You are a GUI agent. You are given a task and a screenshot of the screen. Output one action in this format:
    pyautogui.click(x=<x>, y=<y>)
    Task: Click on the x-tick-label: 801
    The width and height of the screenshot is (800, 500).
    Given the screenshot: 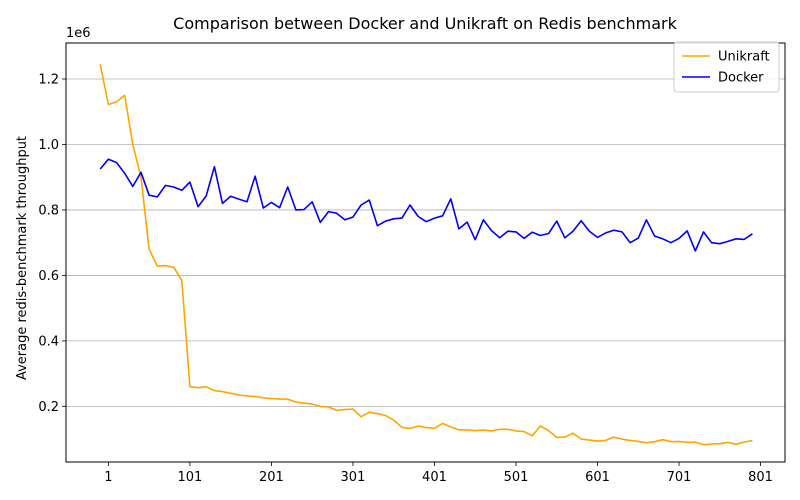 What is the action you would take?
    pyautogui.click(x=760, y=477)
    